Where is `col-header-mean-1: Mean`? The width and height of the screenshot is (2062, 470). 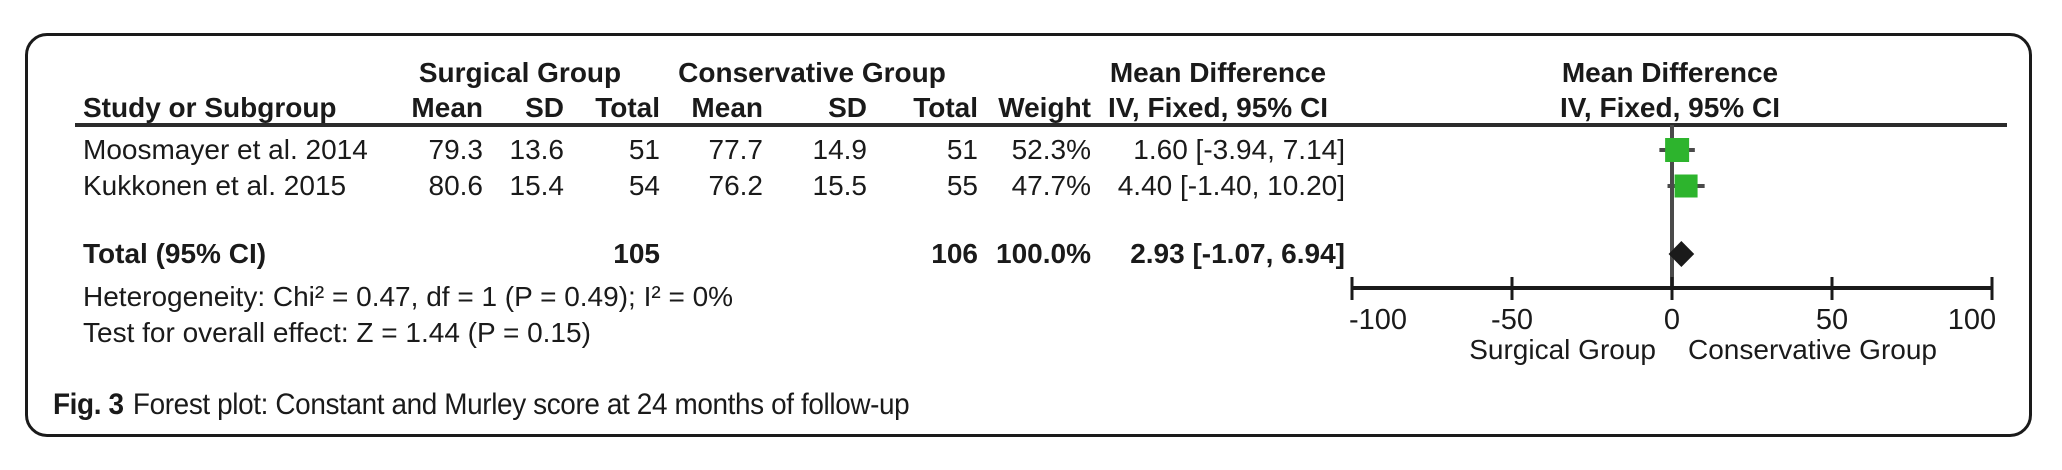
col-header-mean-1: Mean is located at coordinates (447, 107).